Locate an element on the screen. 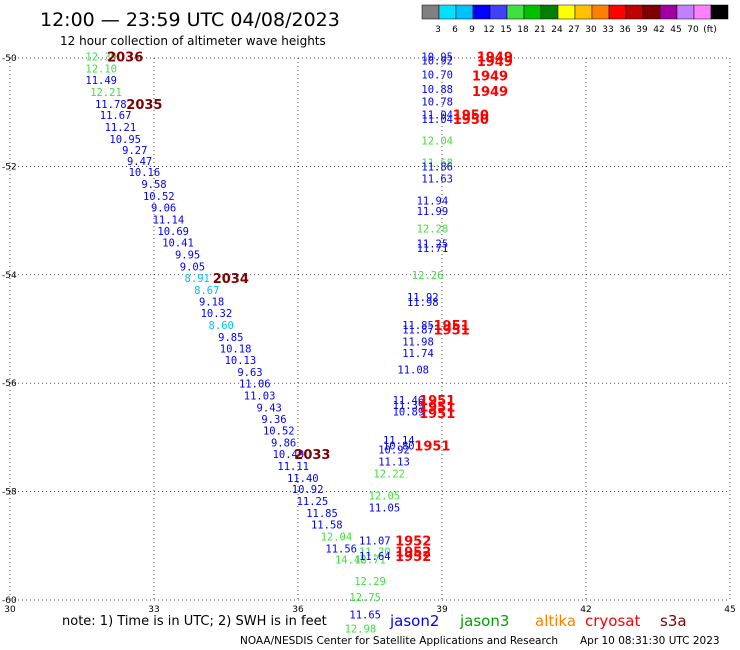 The height and width of the screenshot is (650, 740). mission-cryosat: cryosat is located at coordinates (612, 621).